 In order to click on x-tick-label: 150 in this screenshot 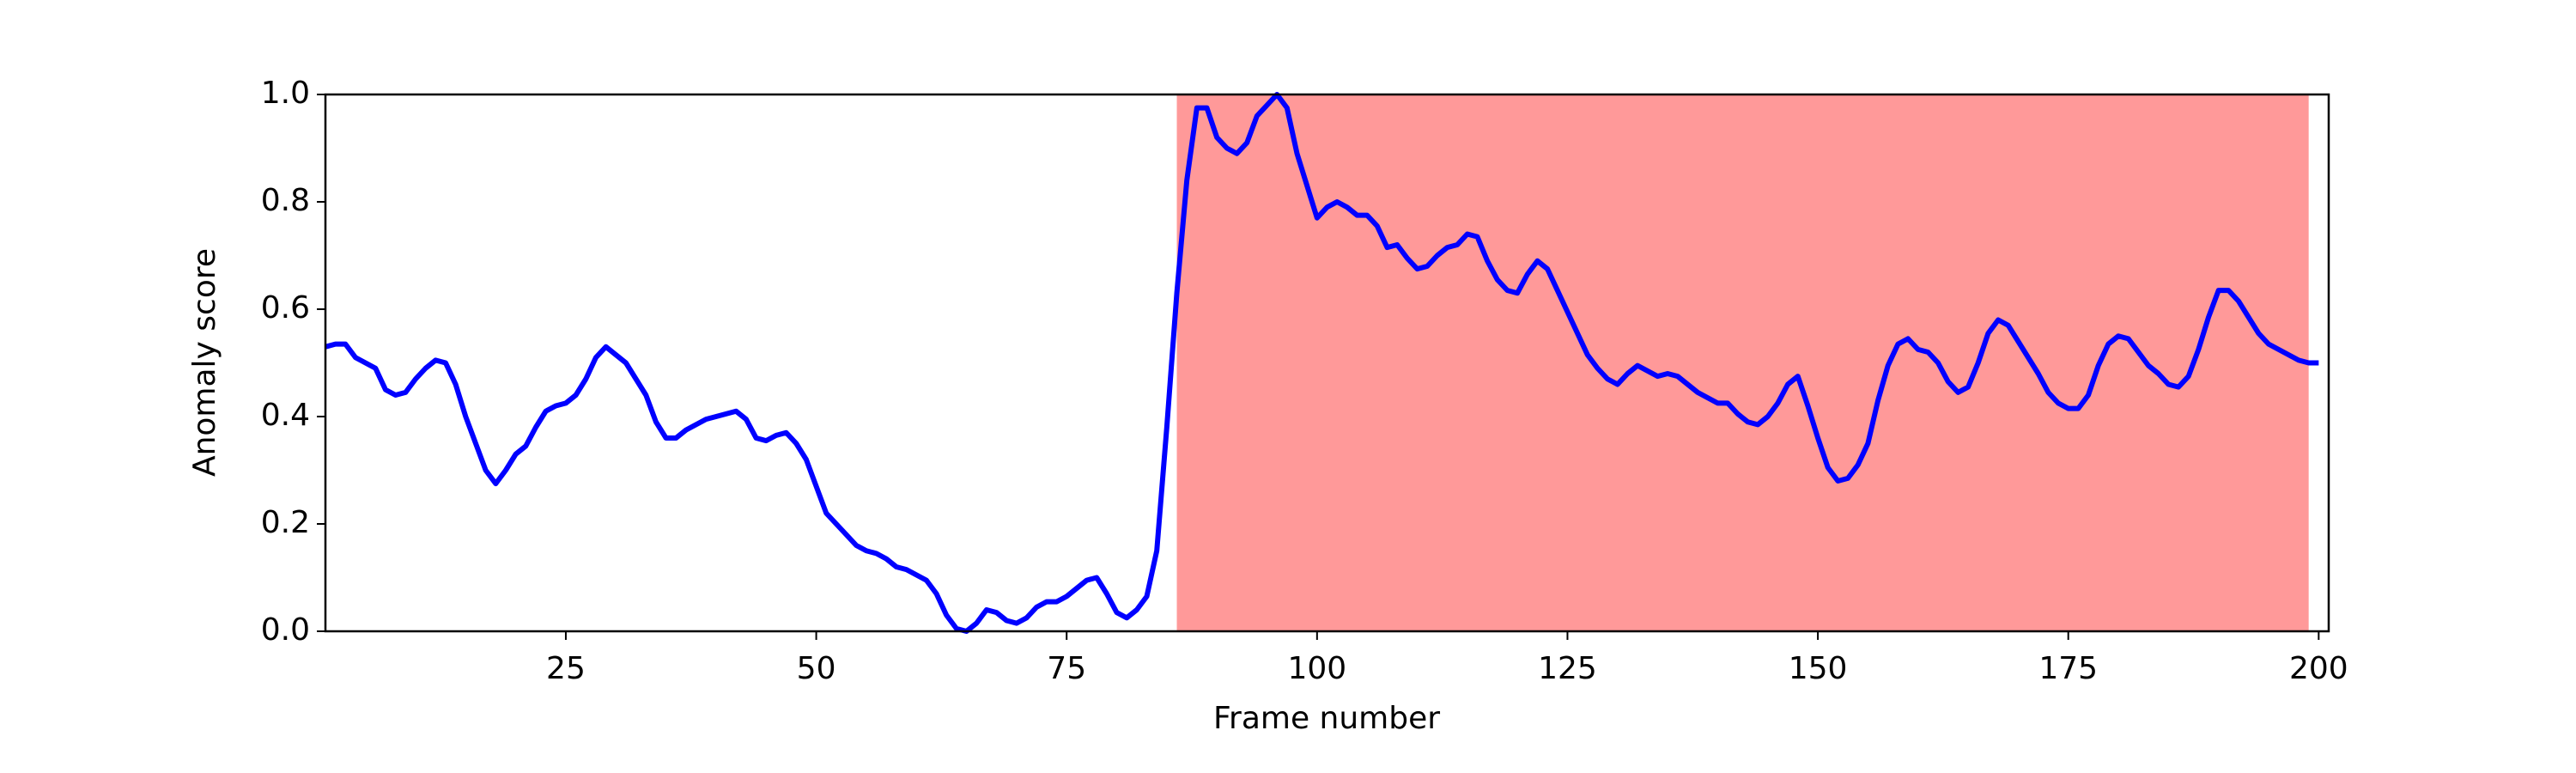, I will do `click(1819, 668)`.